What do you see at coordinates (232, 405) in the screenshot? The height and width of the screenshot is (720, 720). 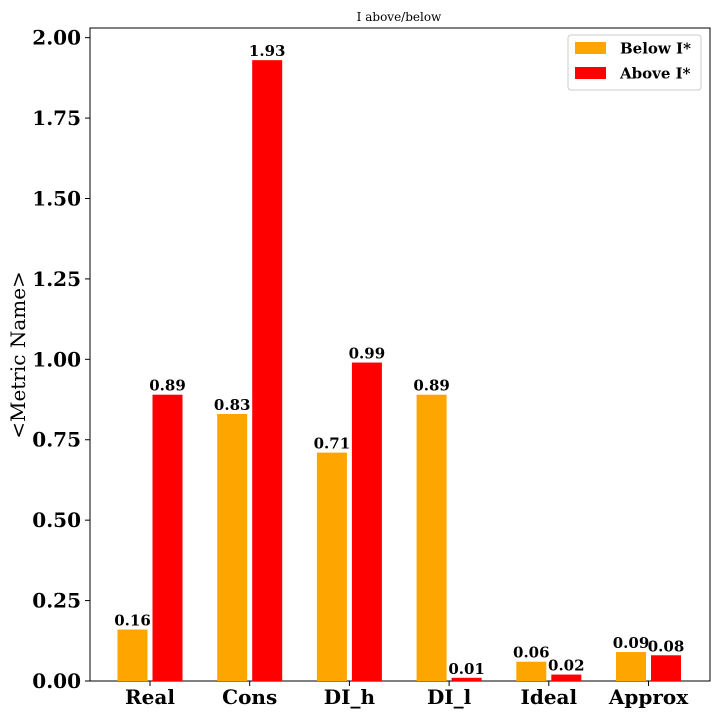 I see `data-label: 0.83` at bounding box center [232, 405].